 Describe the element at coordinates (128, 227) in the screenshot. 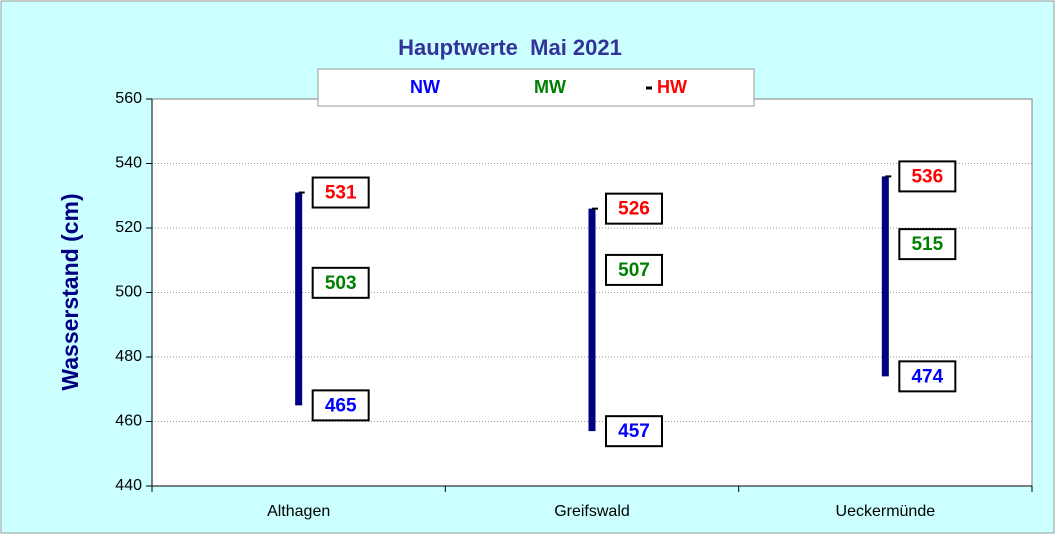

I see `y-tick-label: 520` at that location.